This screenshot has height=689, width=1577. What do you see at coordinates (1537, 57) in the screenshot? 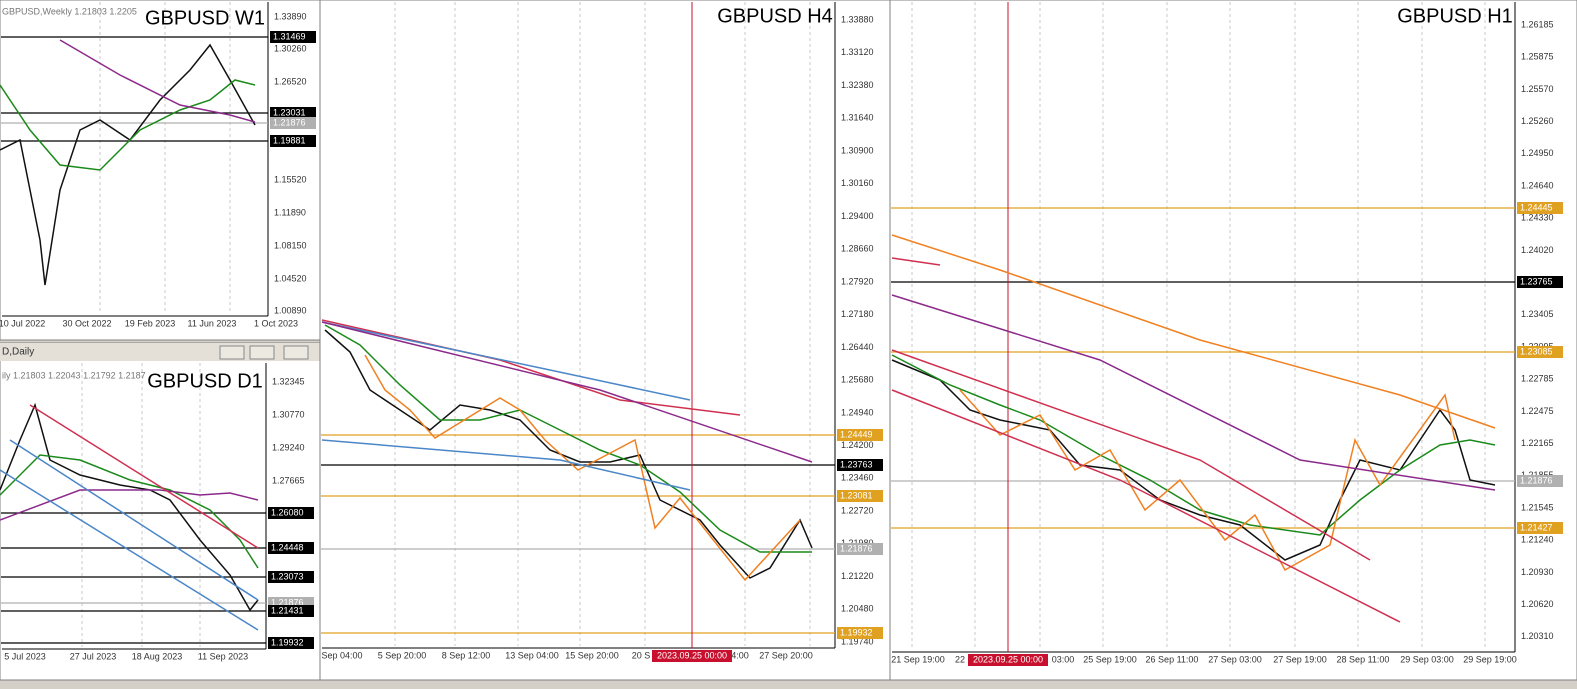
I see `y-tick-label: 1.25875` at bounding box center [1537, 57].